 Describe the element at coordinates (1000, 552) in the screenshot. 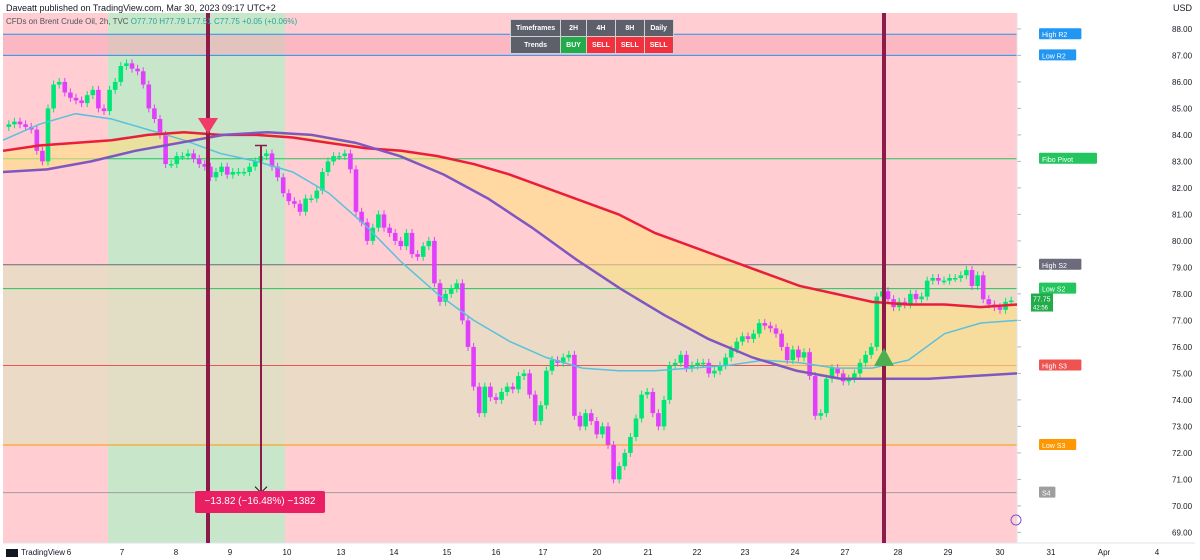

I see `x-tick-label: 30` at that location.